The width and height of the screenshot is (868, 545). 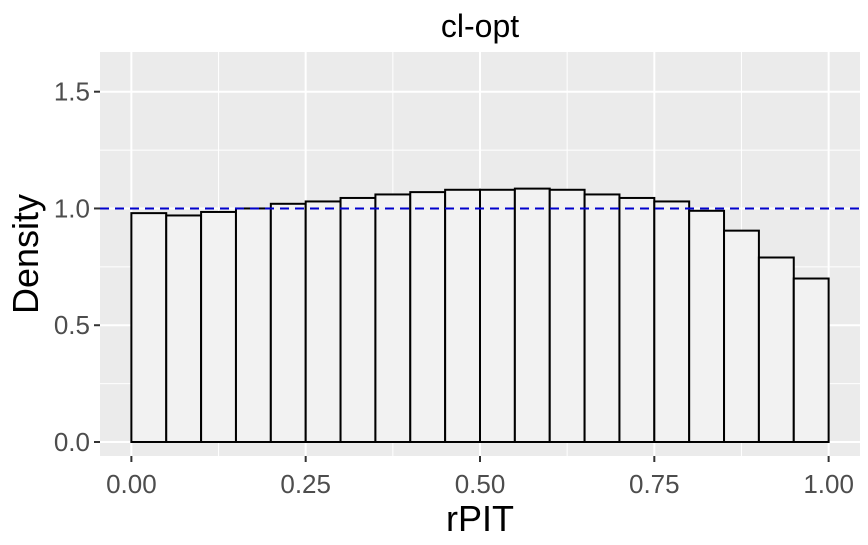 What do you see at coordinates (131, 484) in the screenshot?
I see `x-tick-label: 0.00` at bounding box center [131, 484].